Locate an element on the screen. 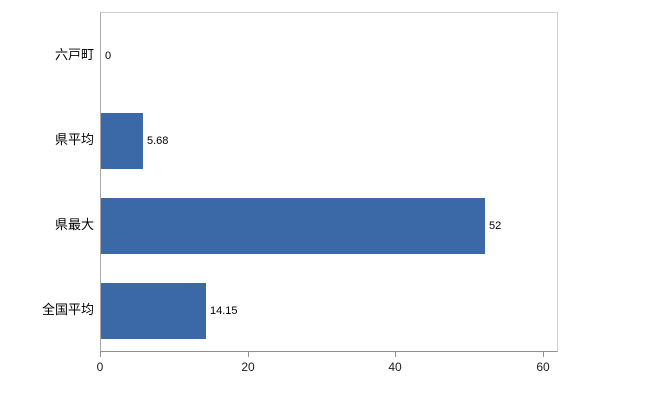  value-label-2: 52 is located at coordinates (495, 226).